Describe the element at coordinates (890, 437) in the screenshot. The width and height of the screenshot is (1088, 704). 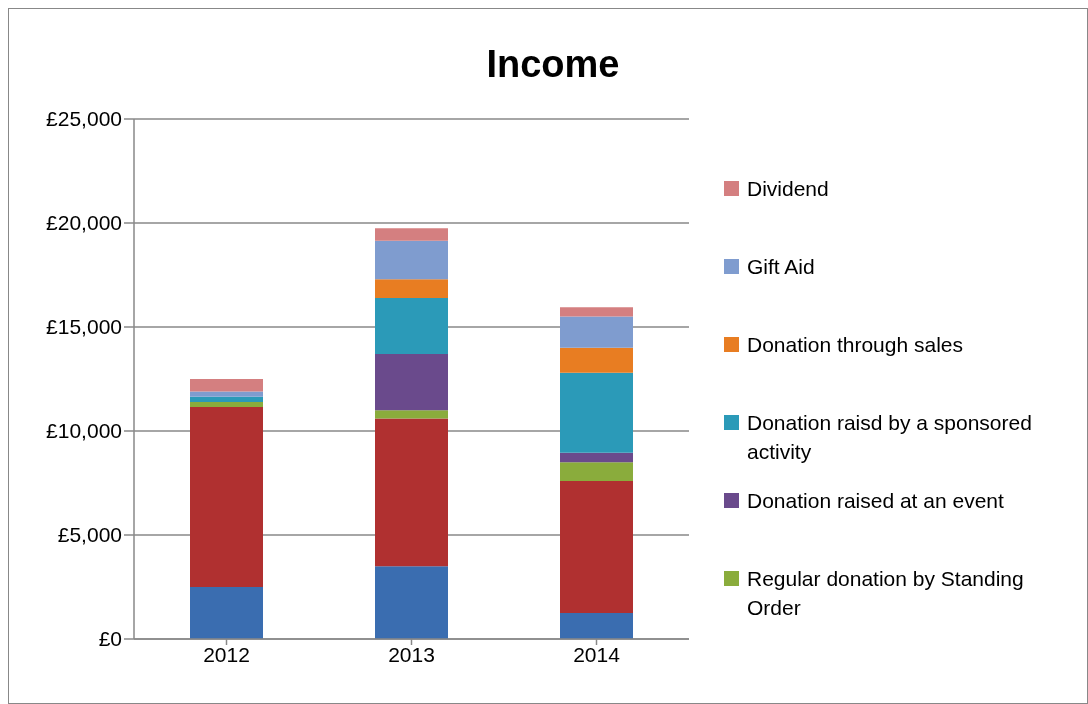
I see `legend-label: Donation raisd by a sponsored activity` at that location.